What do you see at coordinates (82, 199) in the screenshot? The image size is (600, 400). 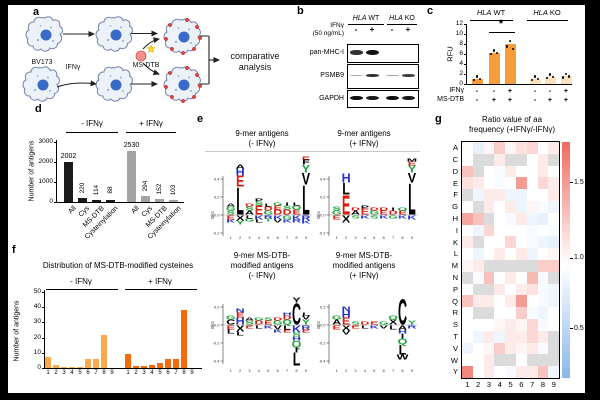 I see `d-bar` at bounding box center [82, 199].